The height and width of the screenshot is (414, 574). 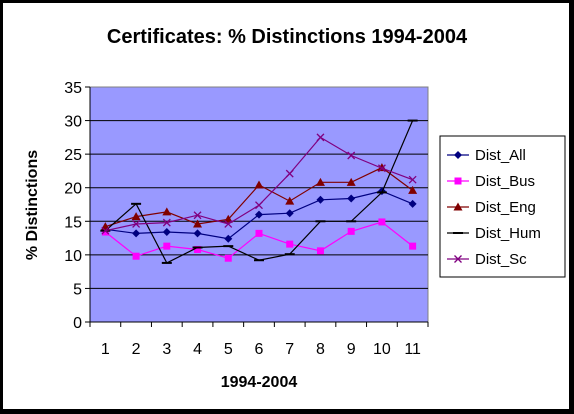 I want to click on x-tick-label: 8, so click(x=320, y=349).